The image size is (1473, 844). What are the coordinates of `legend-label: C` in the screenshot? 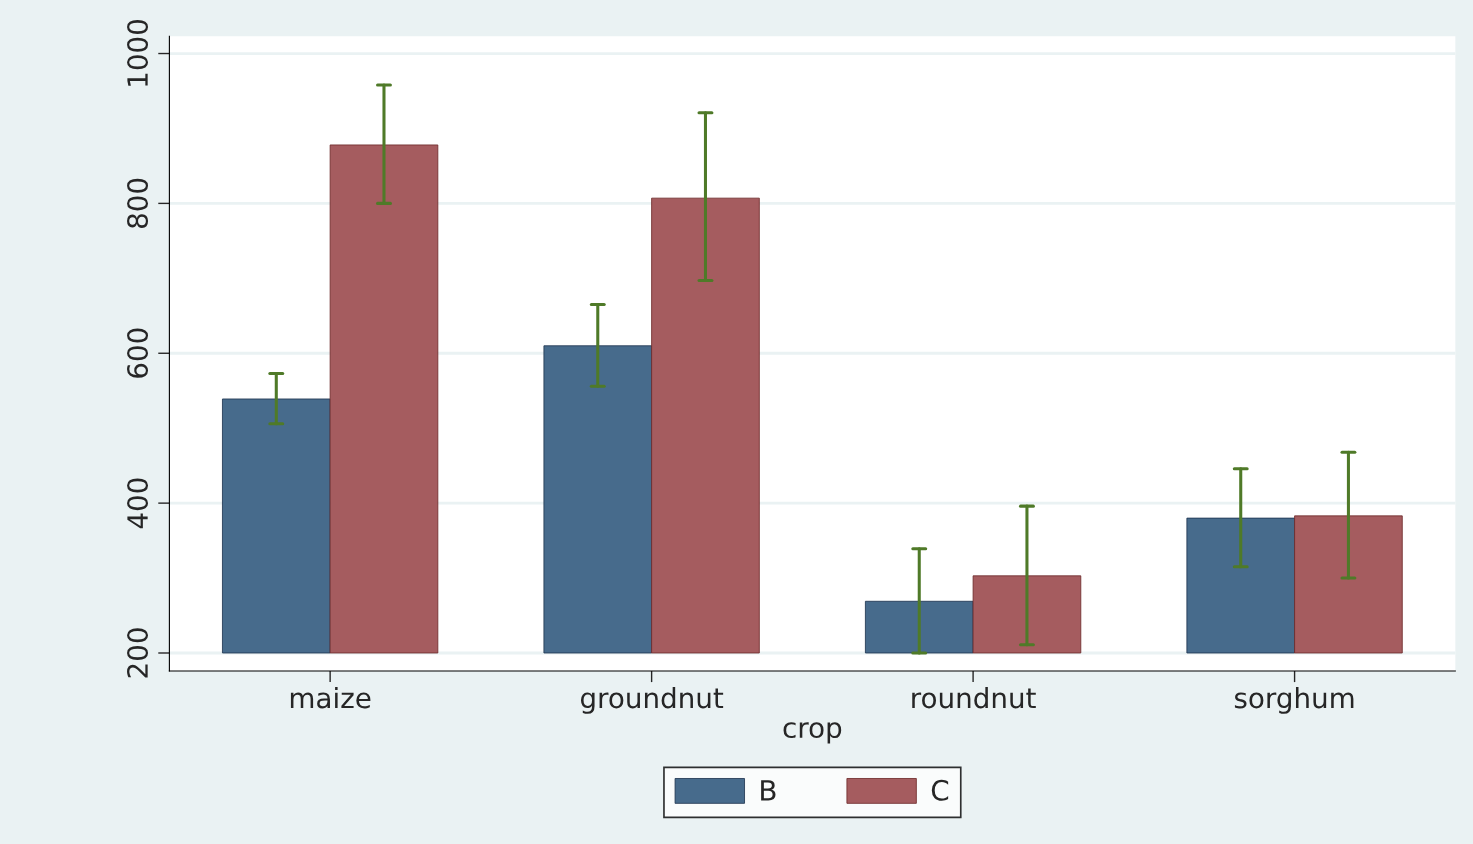 It's located at (940, 790).